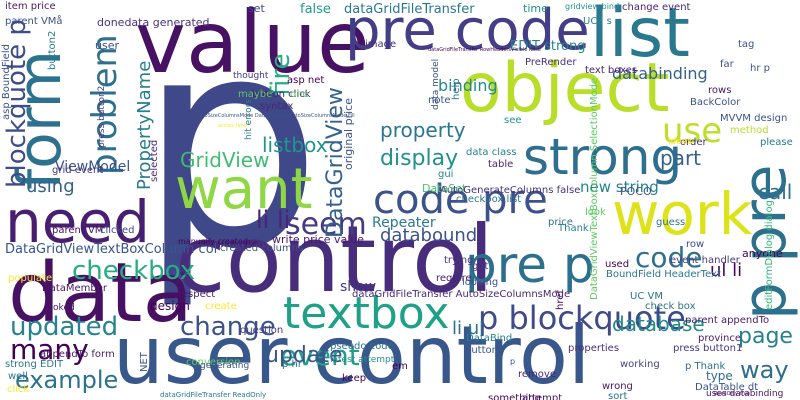  What do you see at coordinates (746, 45) in the screenshot?
I see `cloud-word: tag` at bounding box center [746, 45].